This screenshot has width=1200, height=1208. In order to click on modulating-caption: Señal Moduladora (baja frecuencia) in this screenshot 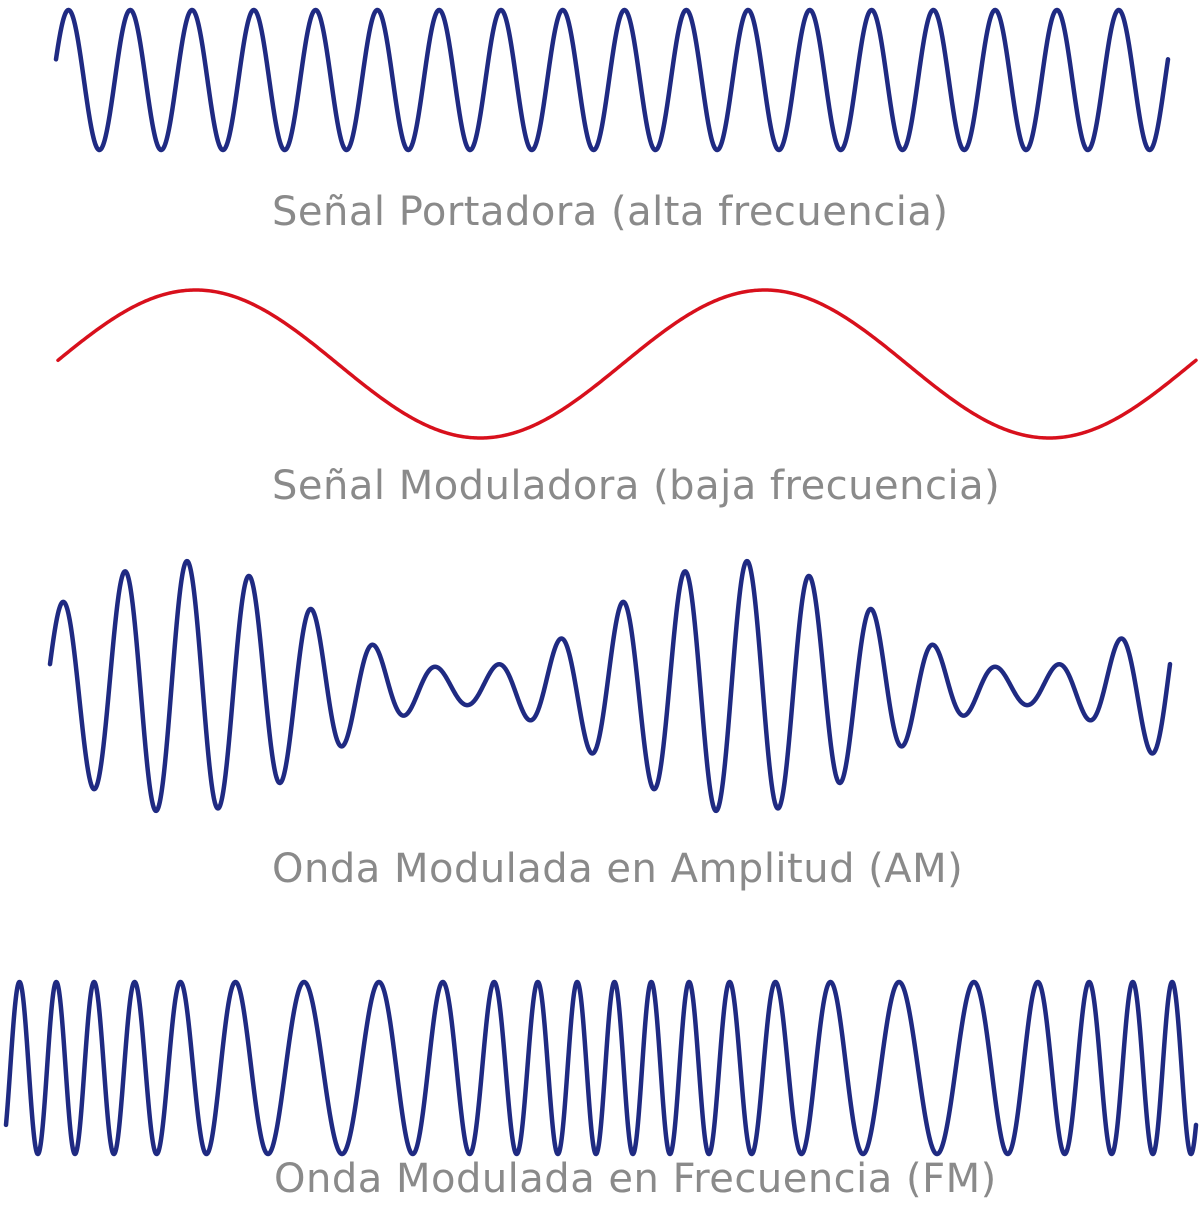, I will do `click(636, 486)`.